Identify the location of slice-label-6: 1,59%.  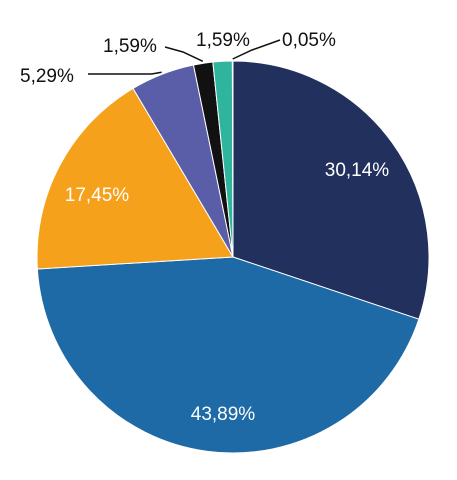
(223, 40).